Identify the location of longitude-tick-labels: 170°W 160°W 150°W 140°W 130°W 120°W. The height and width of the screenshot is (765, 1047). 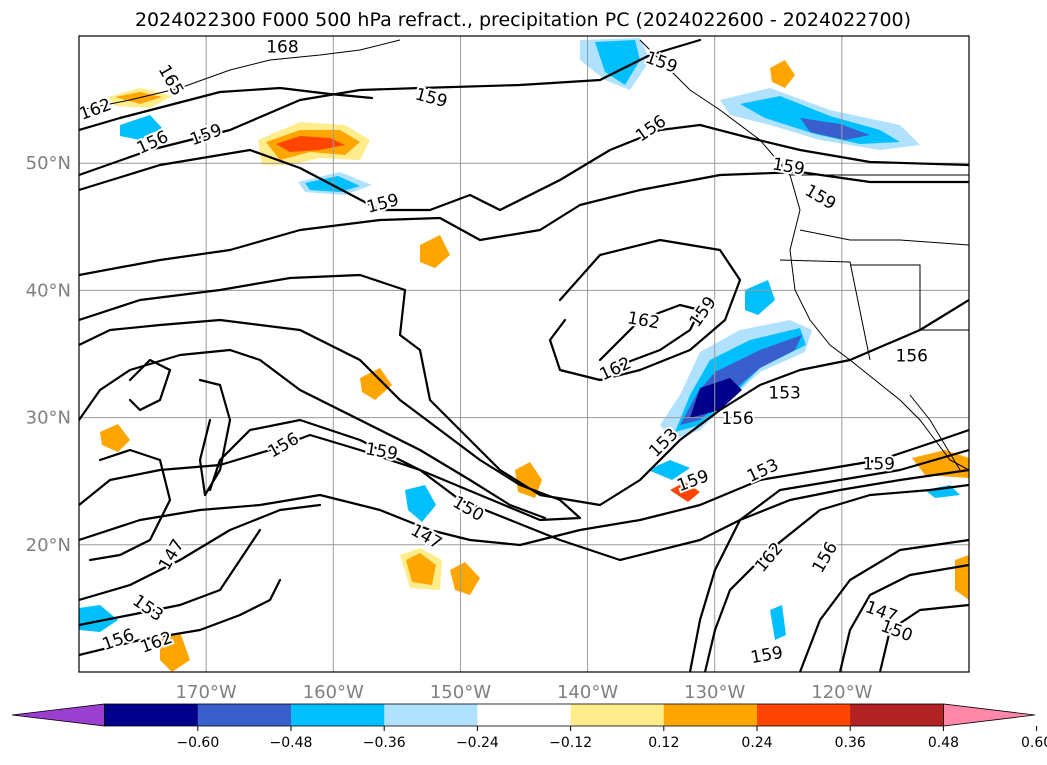
(524, 692).